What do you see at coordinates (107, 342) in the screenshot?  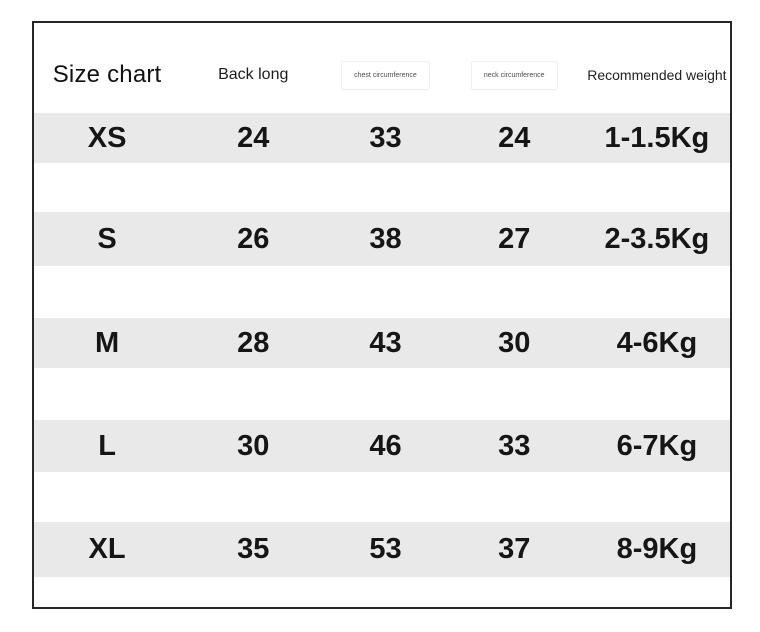 I see `size-label-cell: M` at bounding box center [107, 342].